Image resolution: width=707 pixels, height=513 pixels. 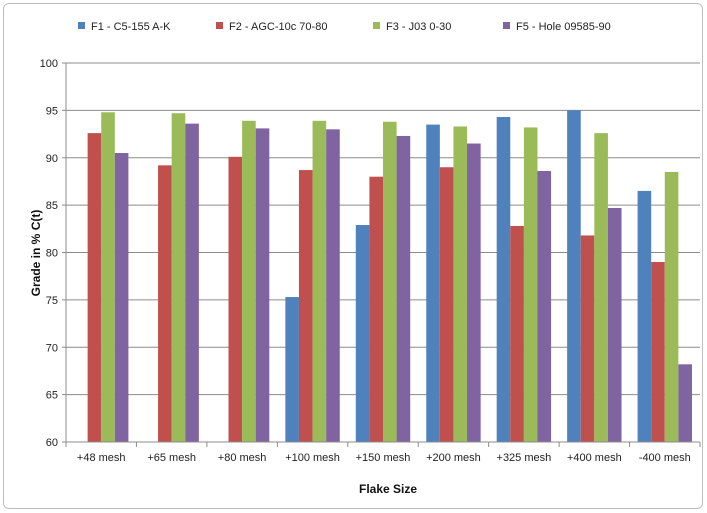 What do you see at coordinates (418, 27) in the screenshot?
I see `legend-label: F3 - J03 0-30` at bounding box center [418, 27].